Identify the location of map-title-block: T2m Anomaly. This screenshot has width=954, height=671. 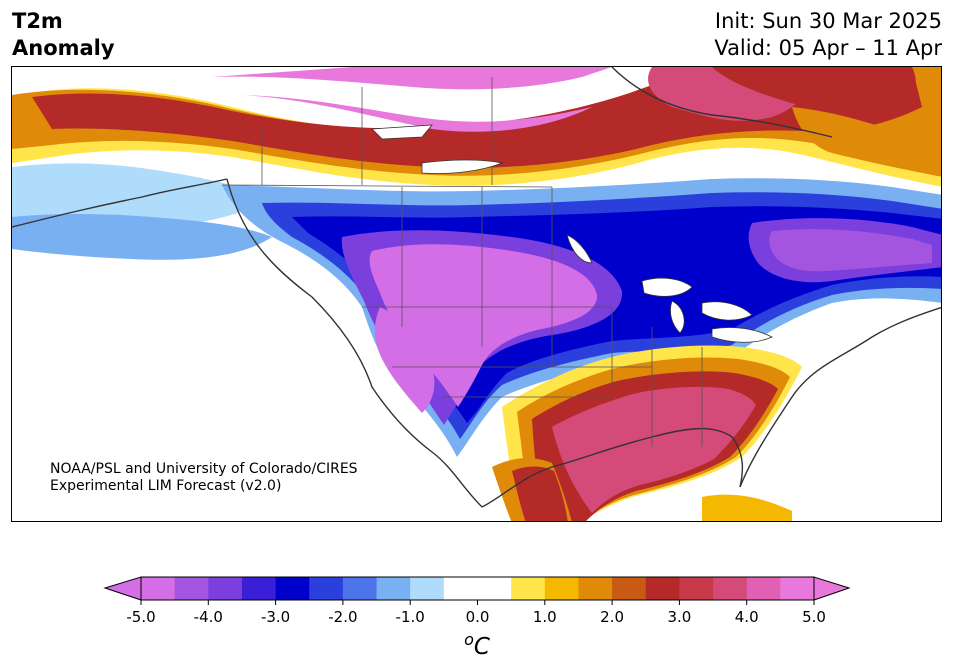
(63, 35).